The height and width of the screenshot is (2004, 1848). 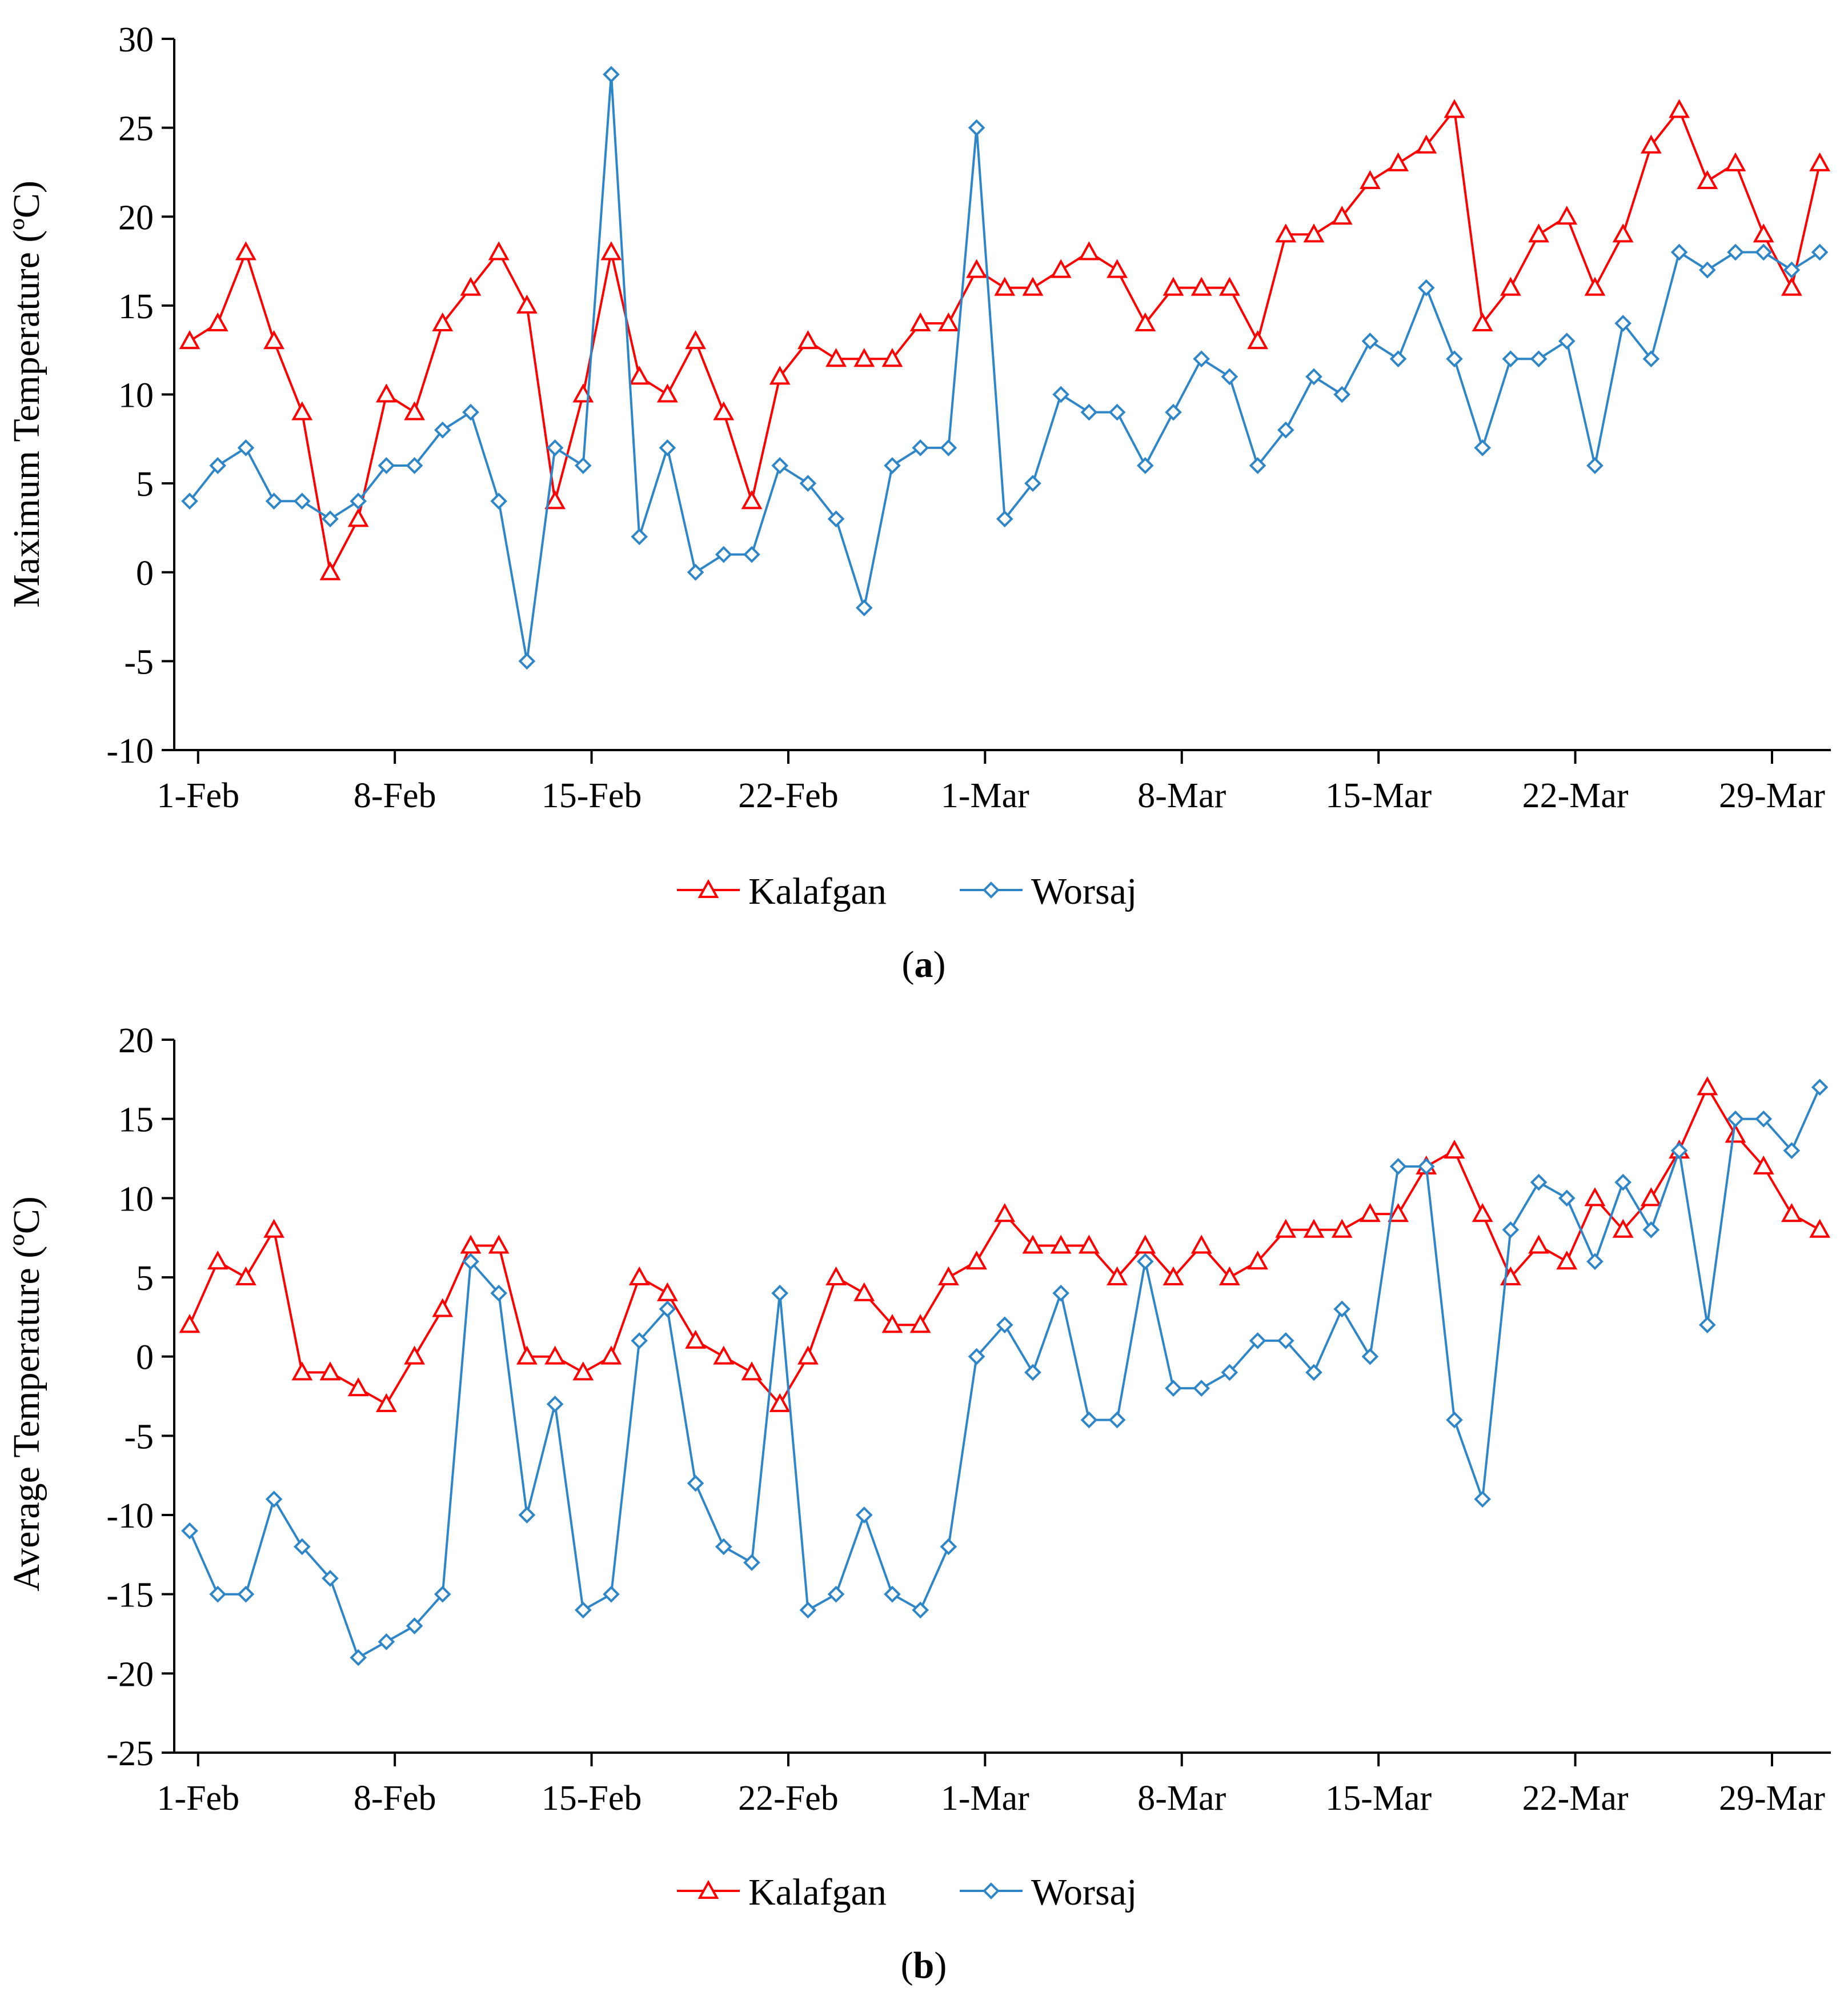 What do you see at coordinates (27, 1393) in the screenshot?
I see `y-axis-label: Average Temperature (ºC)` at bounding box center [27, 1393].